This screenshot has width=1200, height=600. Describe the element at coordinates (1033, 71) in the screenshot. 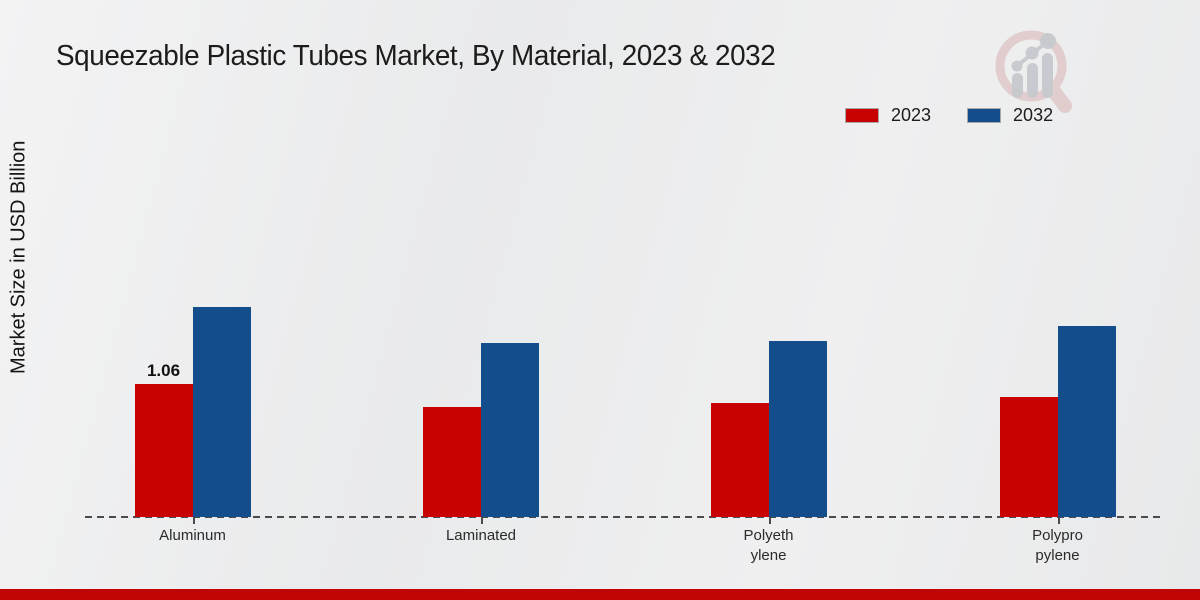

I see `market-research-logo-watermark` at that location.